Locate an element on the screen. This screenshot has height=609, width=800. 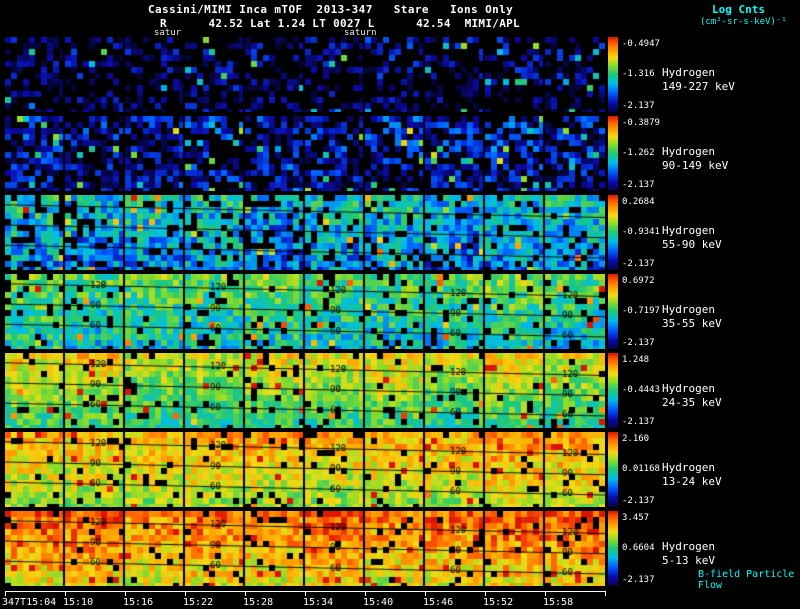
saturn-marker-right: saturn is located at coordinates (360, 33).